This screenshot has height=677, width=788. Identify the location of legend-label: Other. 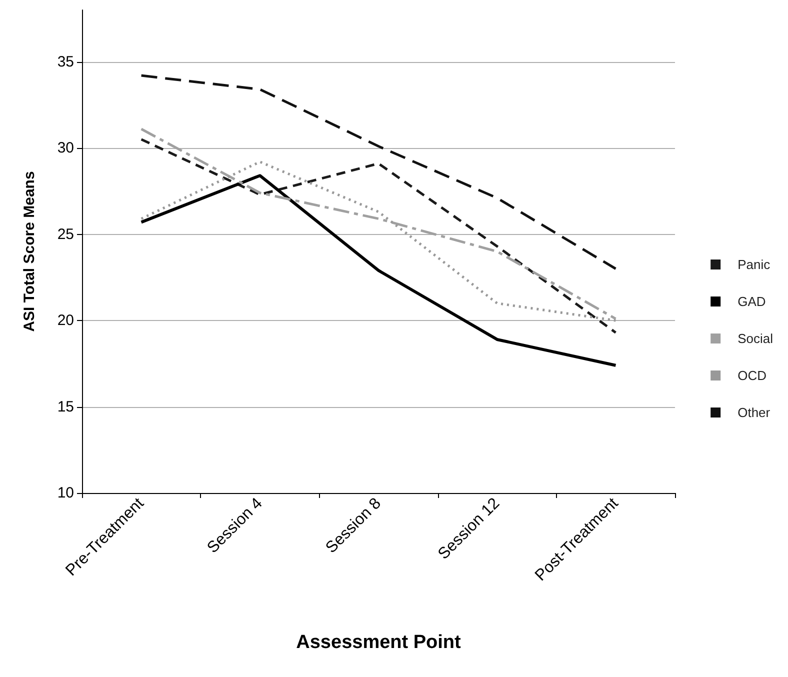
(754, 412).